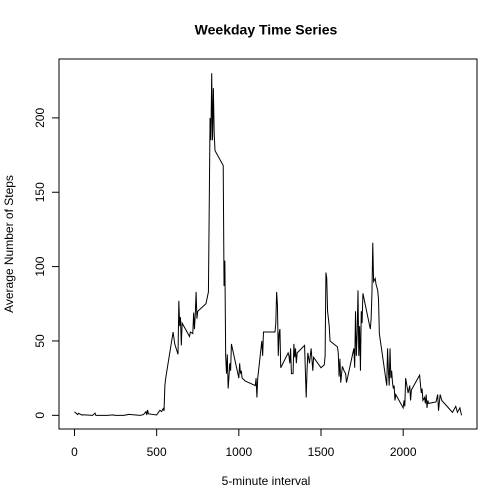 Image resolution: width=504 pixels, height=504 pixels. Describe the element at coordinates (74, 452) in the screenshot. I see `x-tick-label: 0` at that location.